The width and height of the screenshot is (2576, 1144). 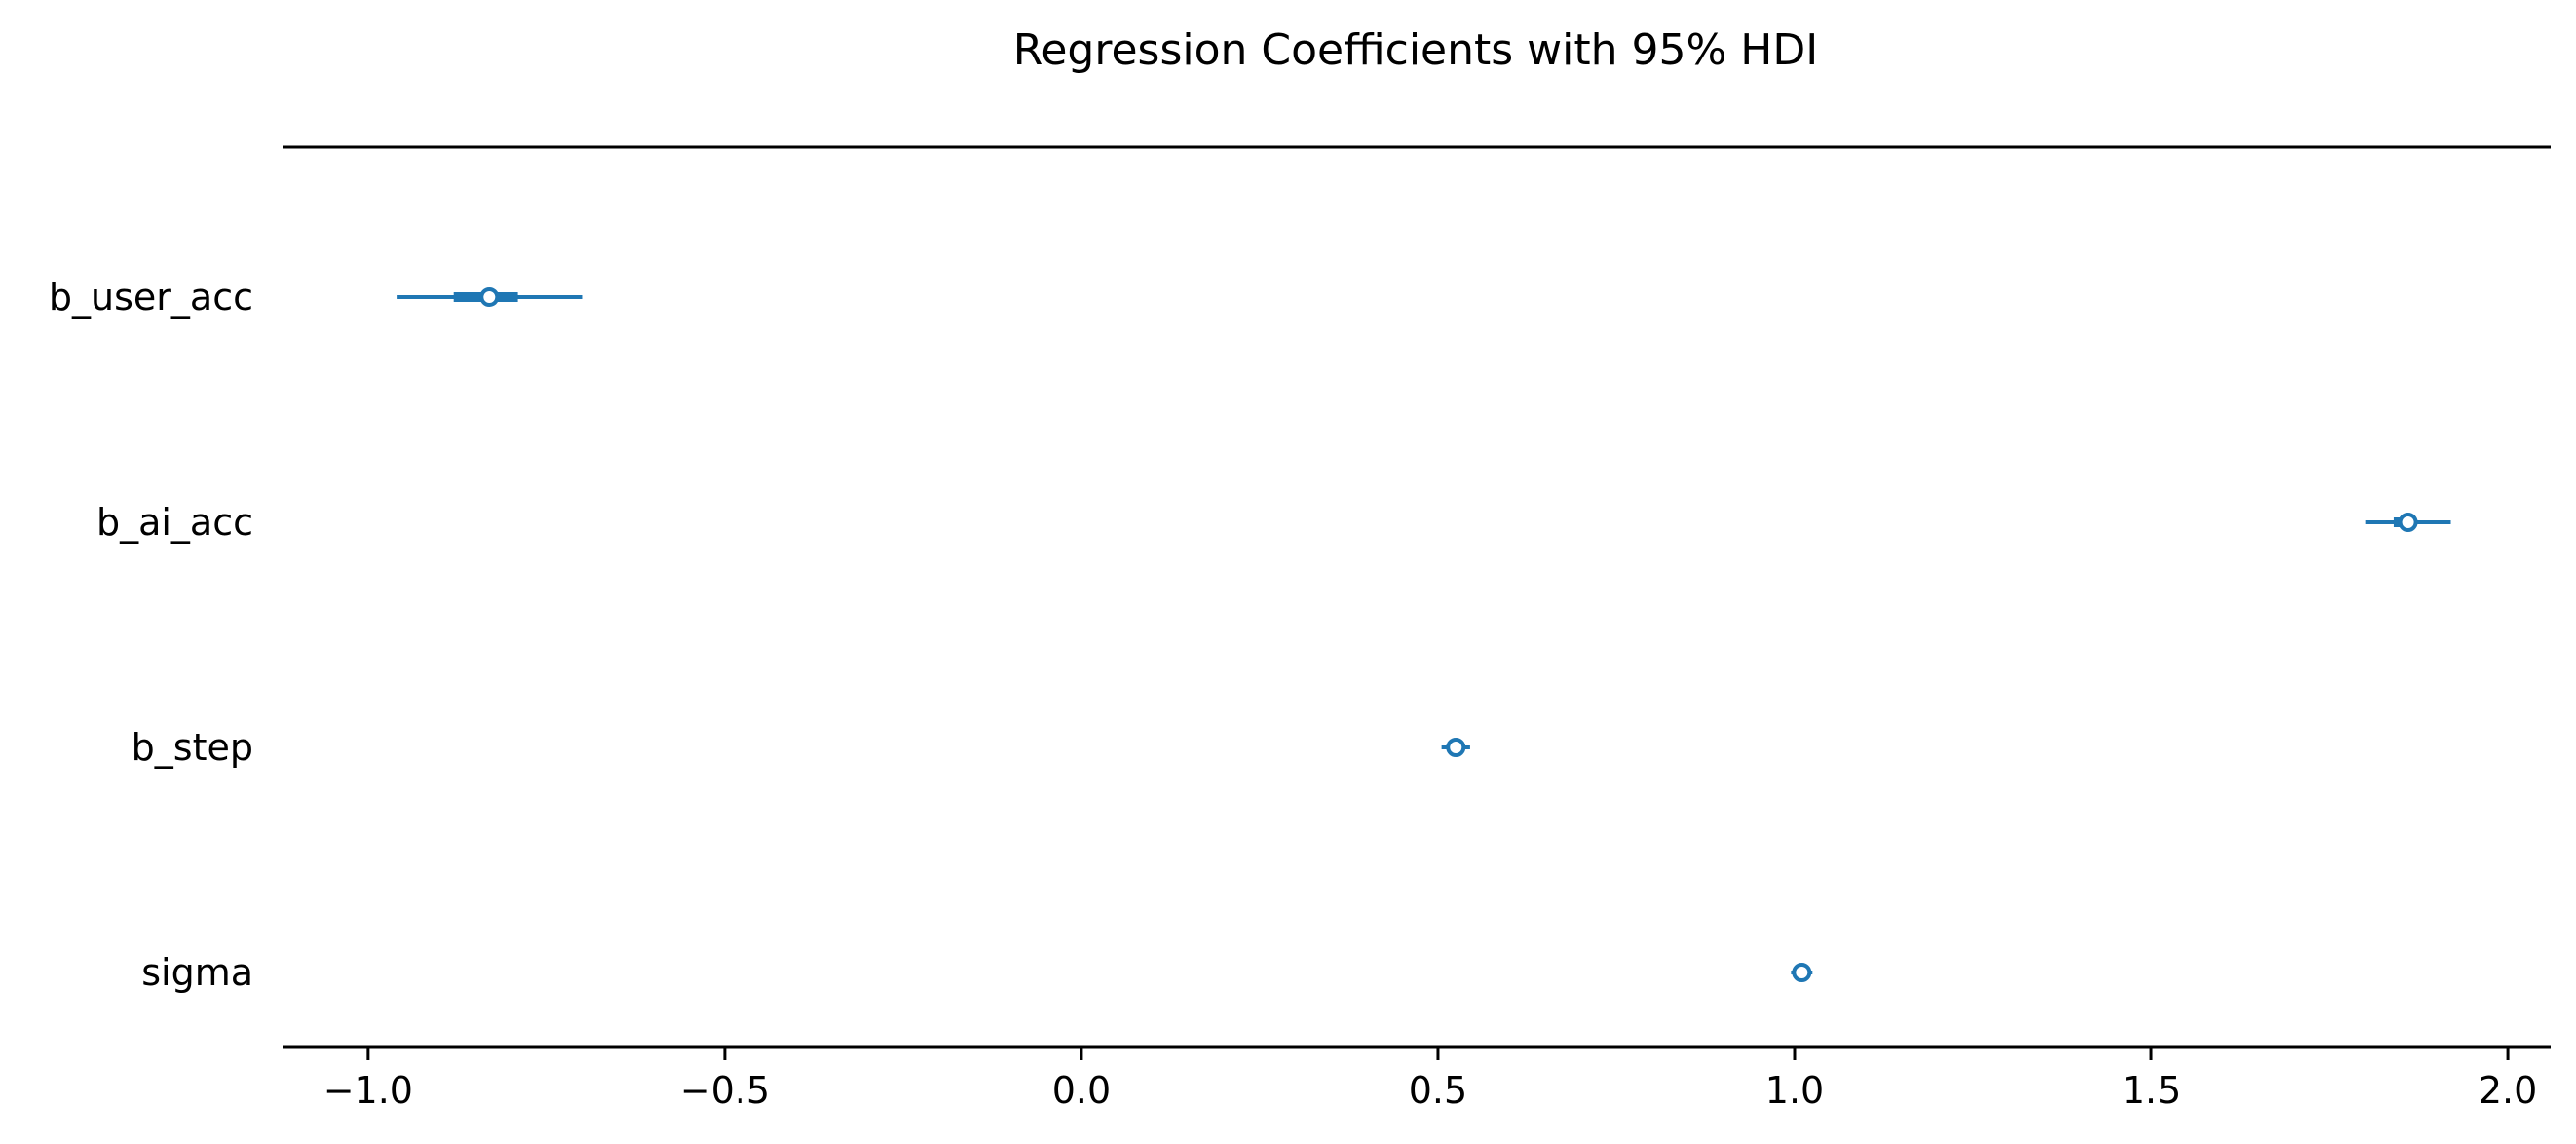 What do you see at coordinates (2151, 1090) in the screenshot?
I see `x-tick-label: 1.5` at bounding box center [2151, 1090].